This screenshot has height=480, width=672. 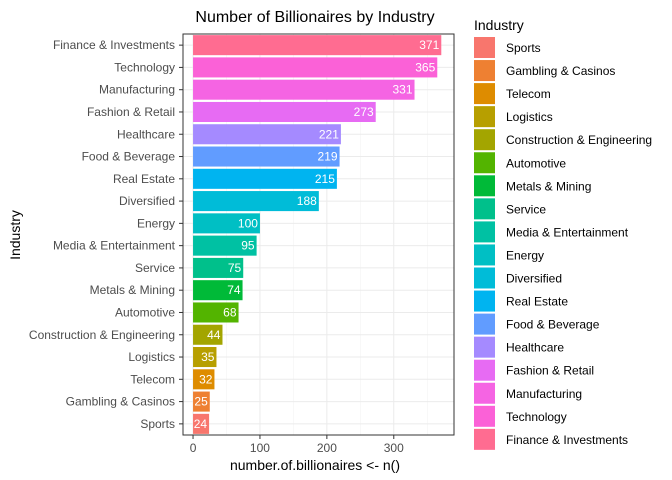 I want to click on y-tick-label: Service, so click(x=155, y=268).